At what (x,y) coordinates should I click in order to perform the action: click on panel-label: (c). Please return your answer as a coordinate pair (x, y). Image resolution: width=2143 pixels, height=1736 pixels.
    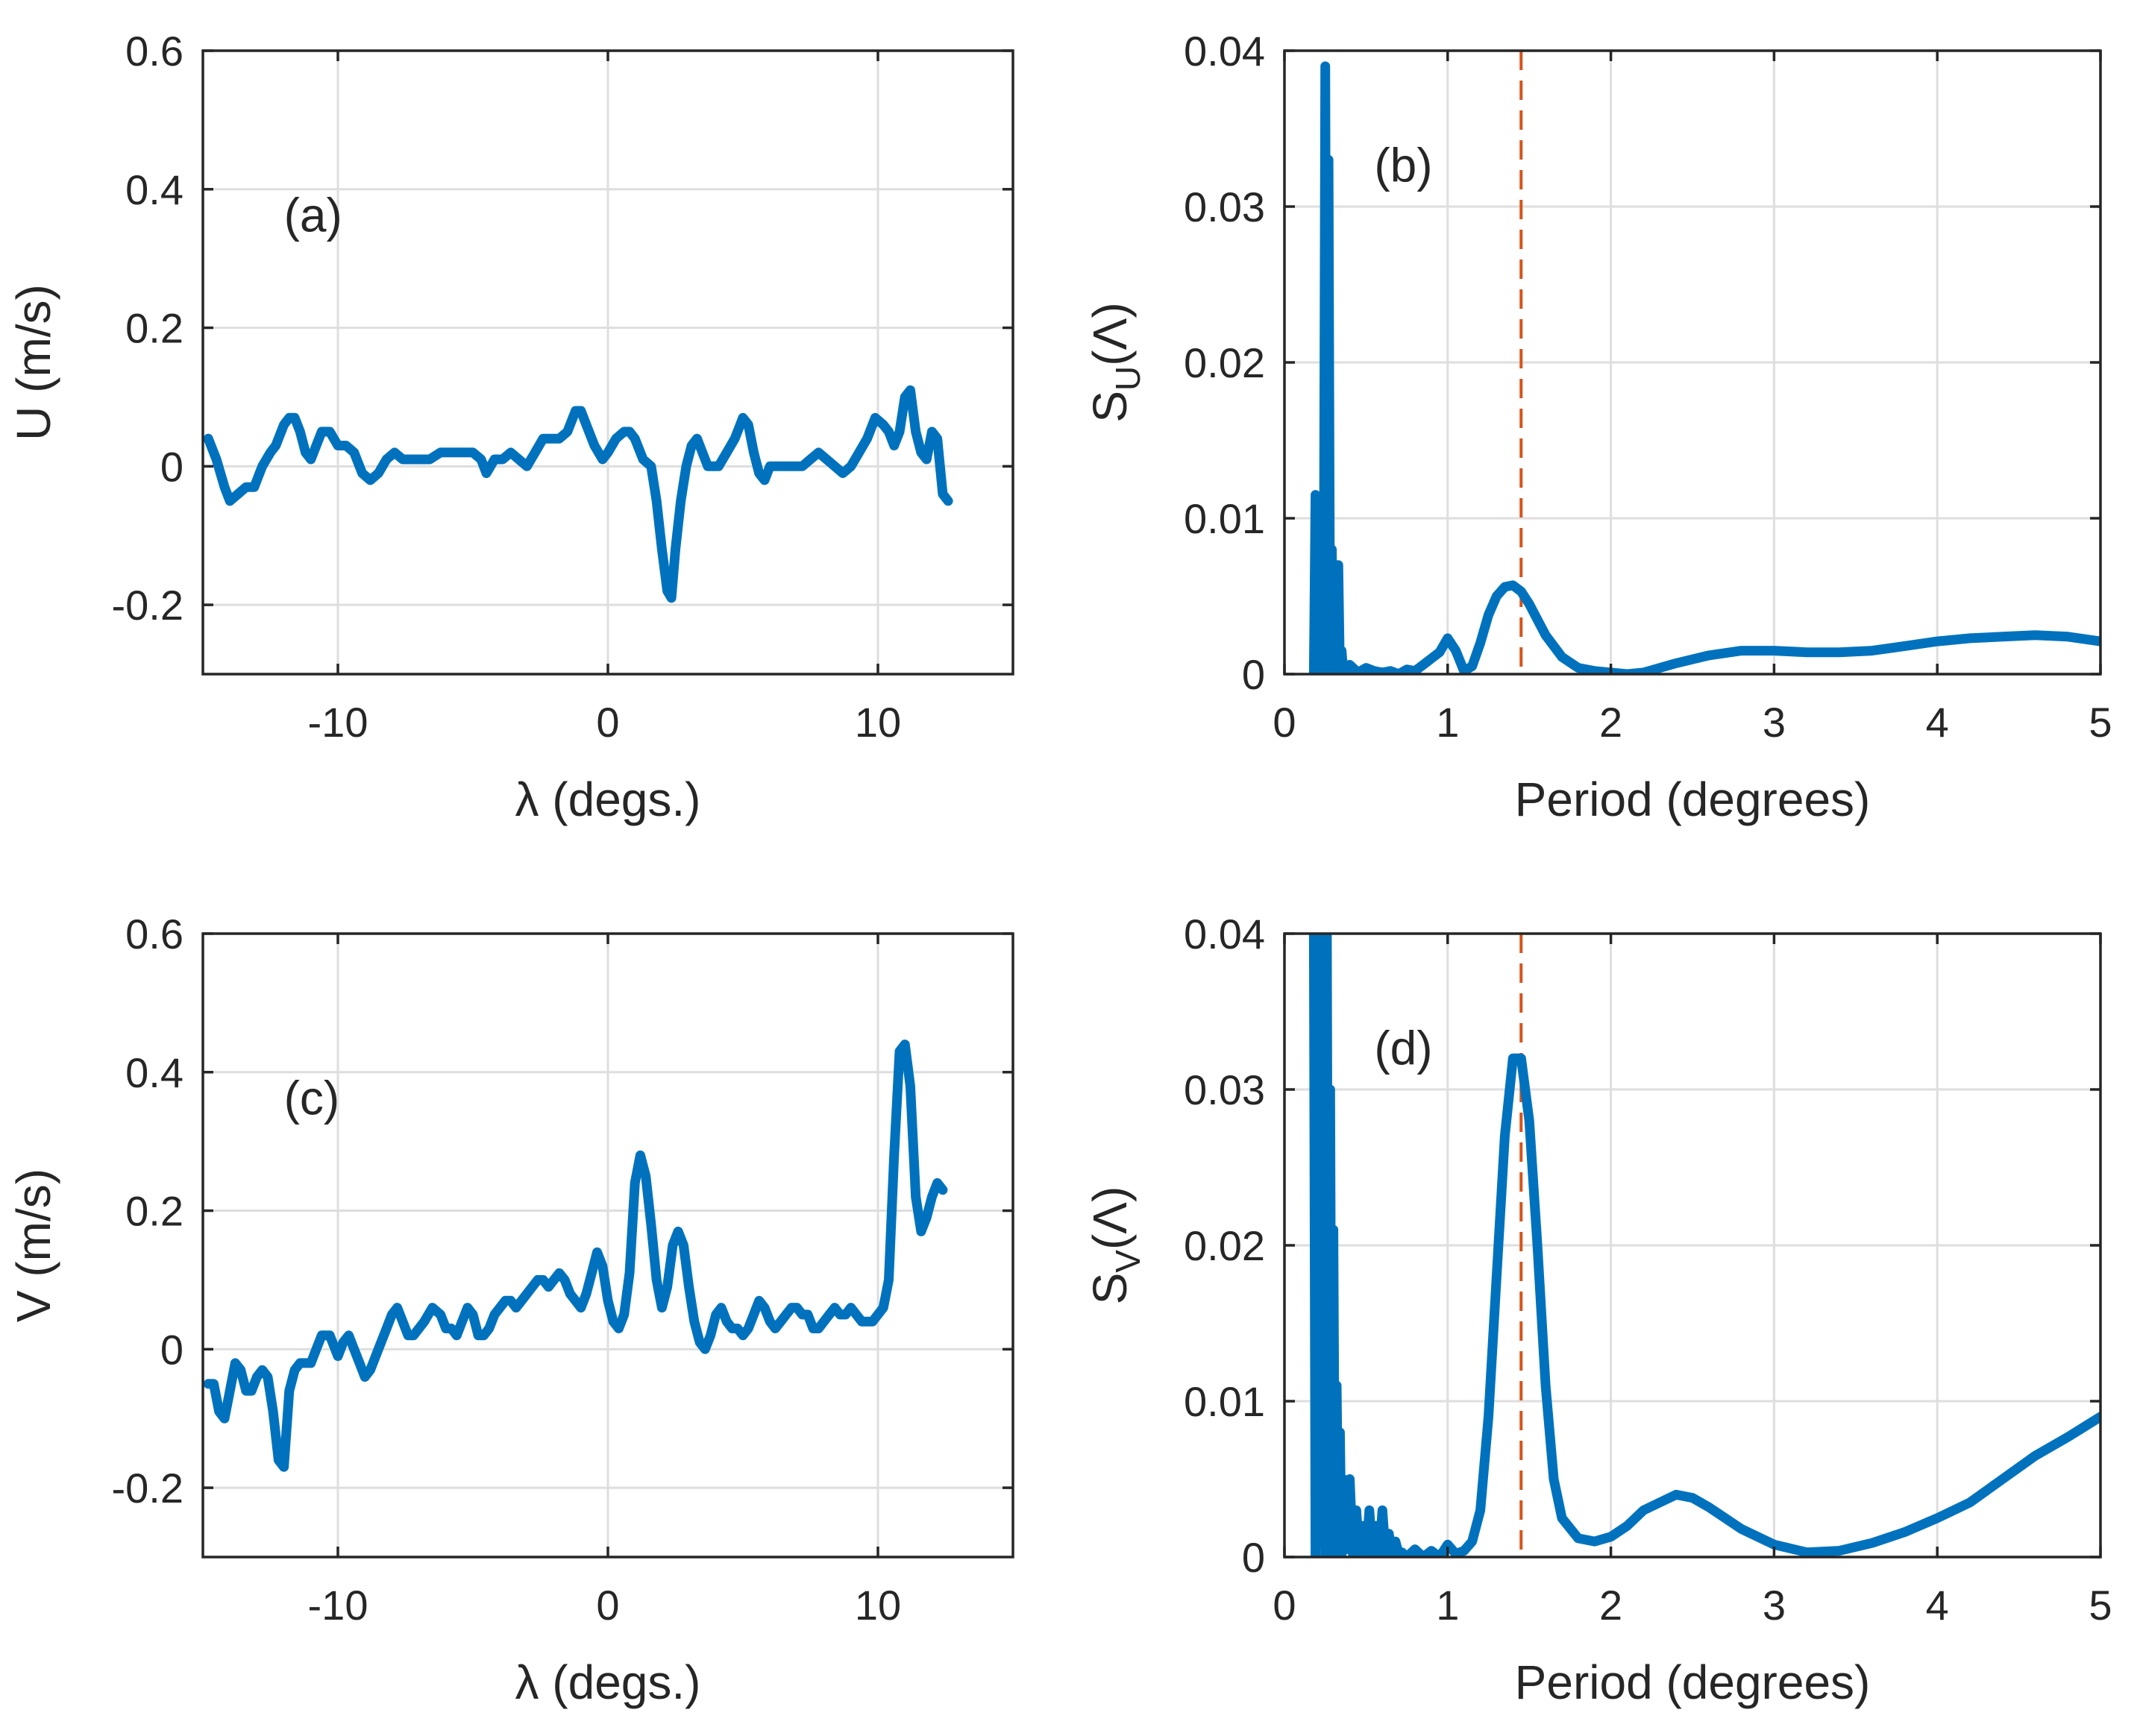
    Looking at the image, I should click on (312, 1098).